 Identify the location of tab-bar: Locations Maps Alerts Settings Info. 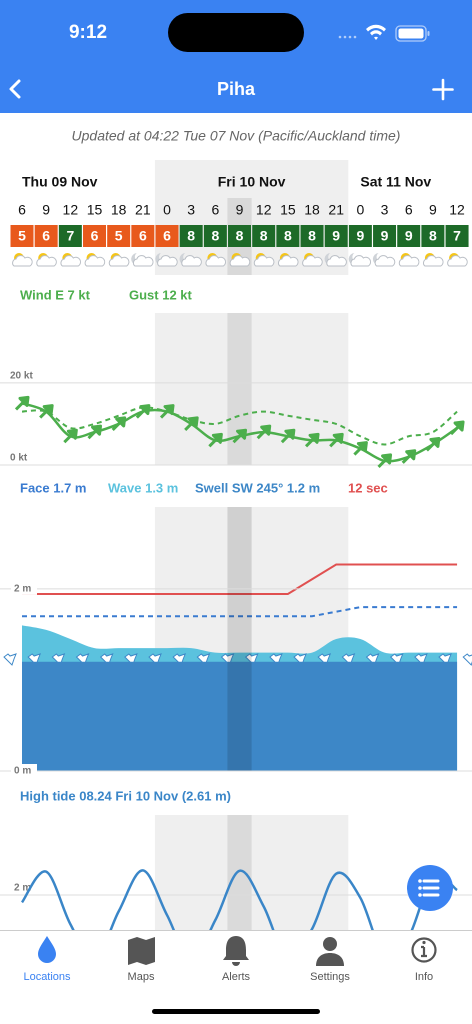
(236, 977).